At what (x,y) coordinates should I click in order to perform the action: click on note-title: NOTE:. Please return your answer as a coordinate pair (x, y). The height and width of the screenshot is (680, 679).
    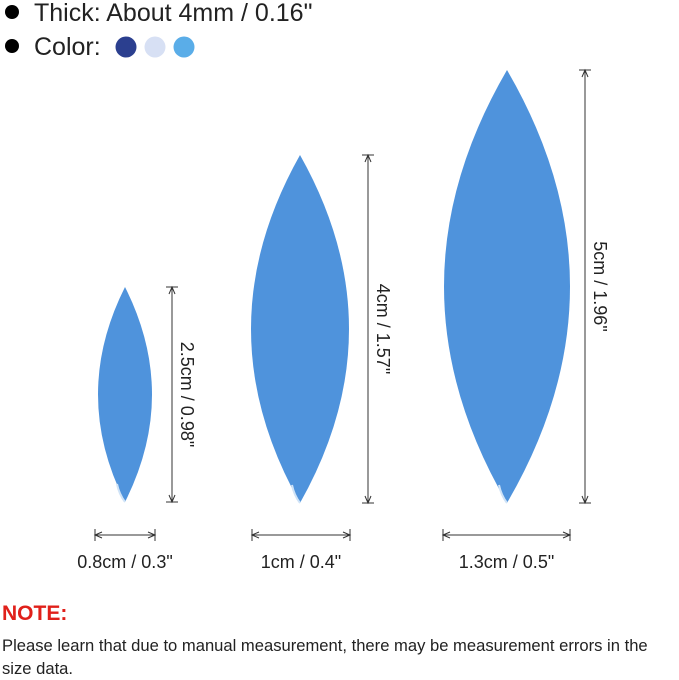
    Looking at the image, I should click on (35, 613).